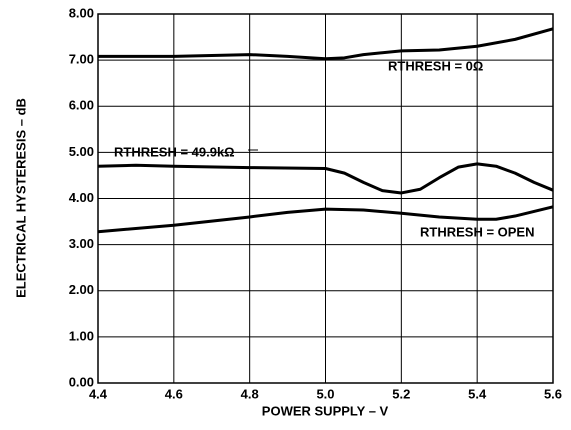  What do you see at coordinates (81, 59) in the screenshot?
I see `y-tick-label: 7.00` at bounding box center [81, 59].